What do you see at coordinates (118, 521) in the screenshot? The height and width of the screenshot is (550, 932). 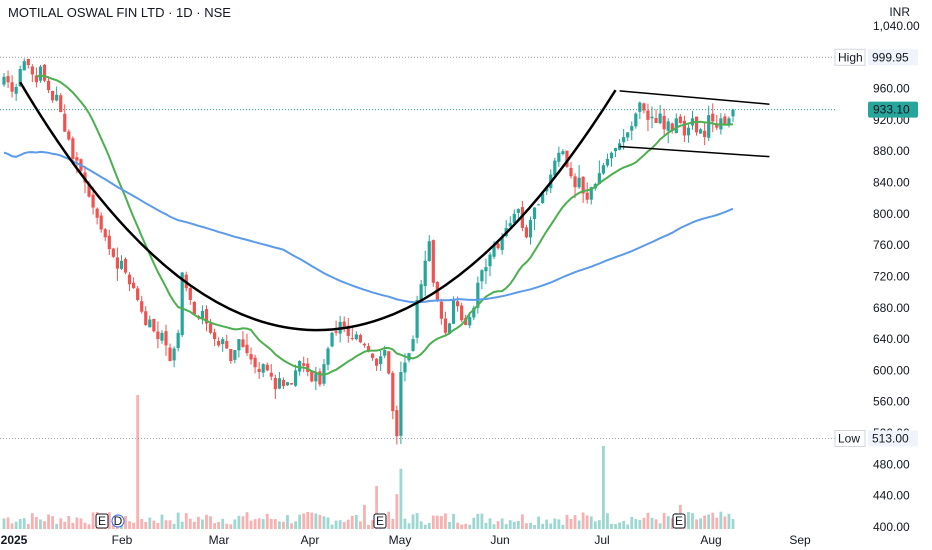 I see `dividend-badge` at bounding box center [118, 521].